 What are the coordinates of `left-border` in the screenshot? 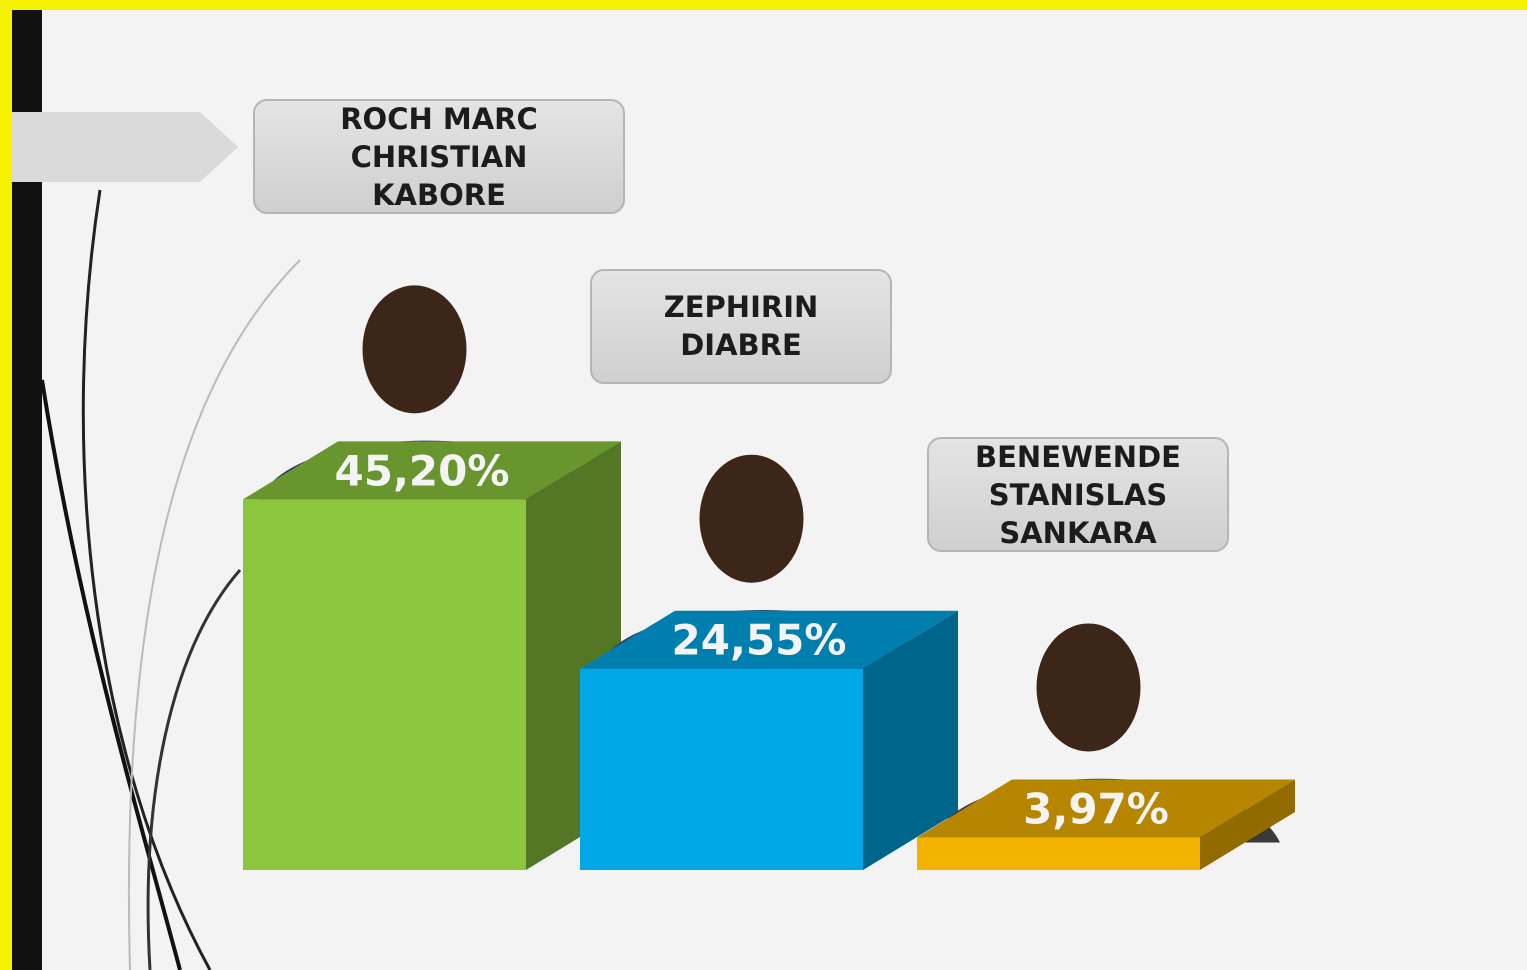 It's located at (6, 485).